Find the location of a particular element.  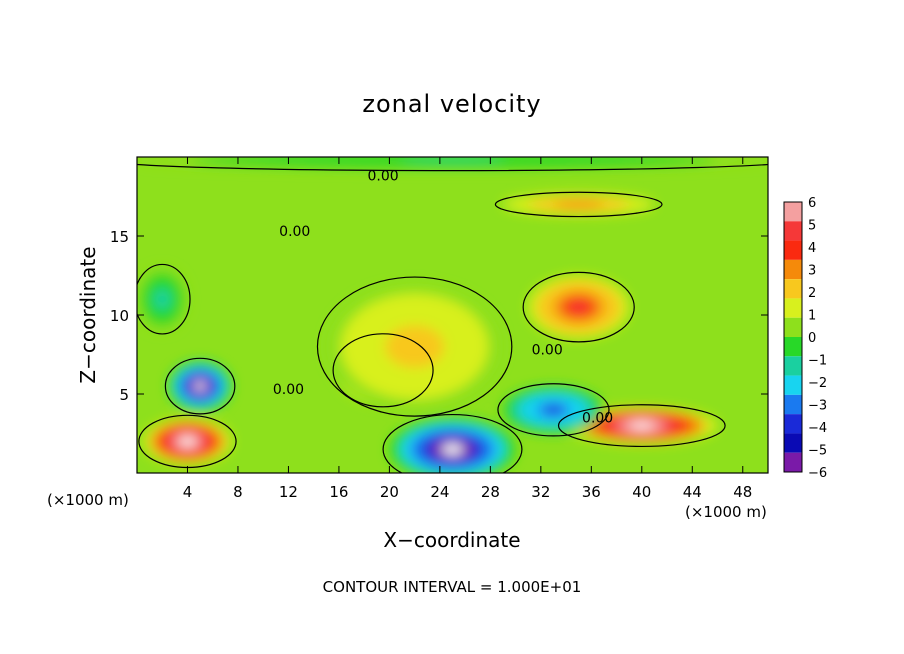

x-tick-label-44: 44 is located at coordinates (692, 492).